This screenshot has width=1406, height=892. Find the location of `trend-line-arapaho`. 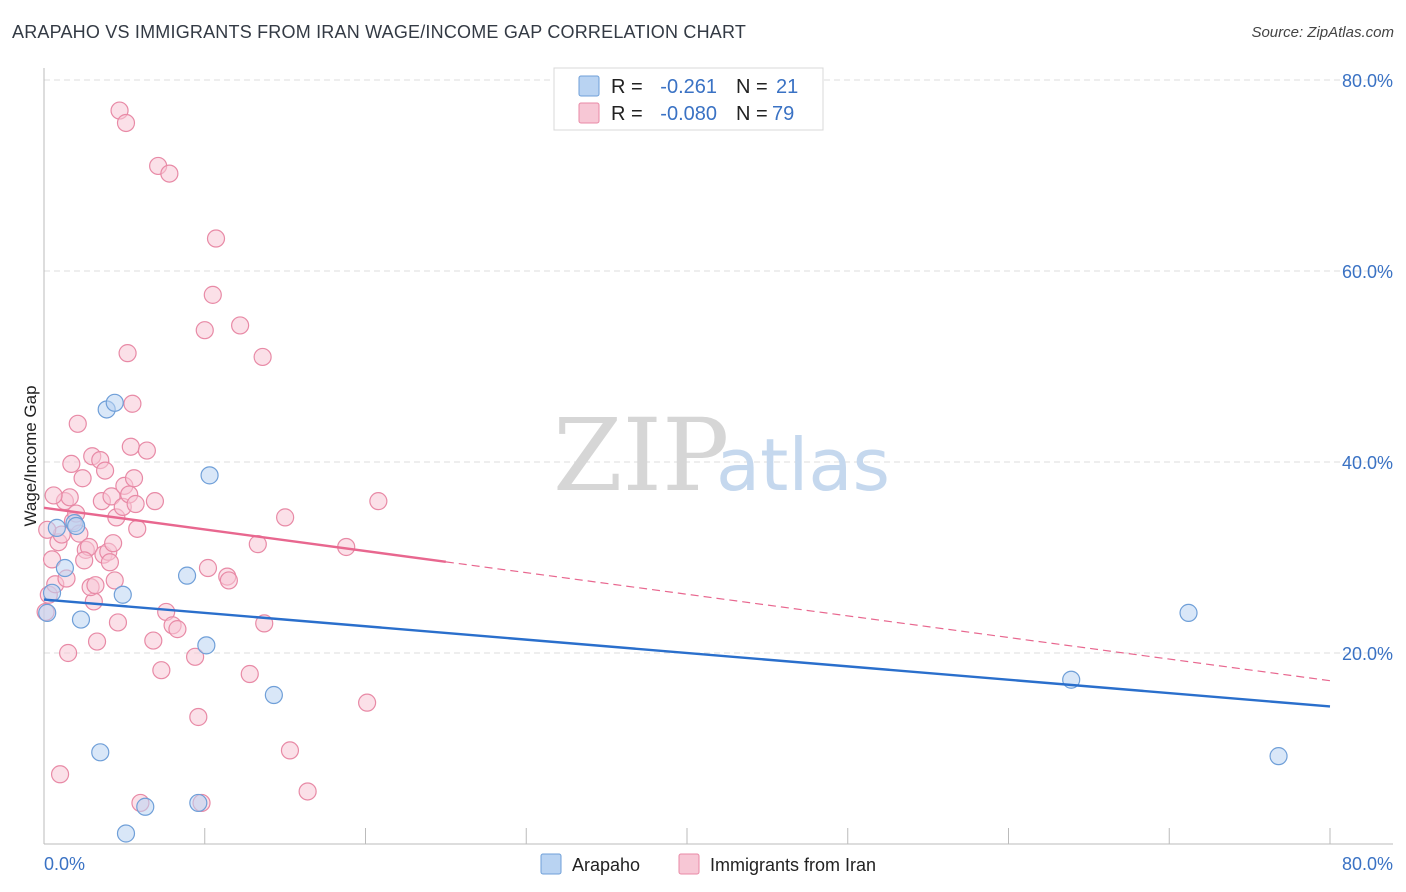

trend-line-arapaho is located at coordinates (687, 653).